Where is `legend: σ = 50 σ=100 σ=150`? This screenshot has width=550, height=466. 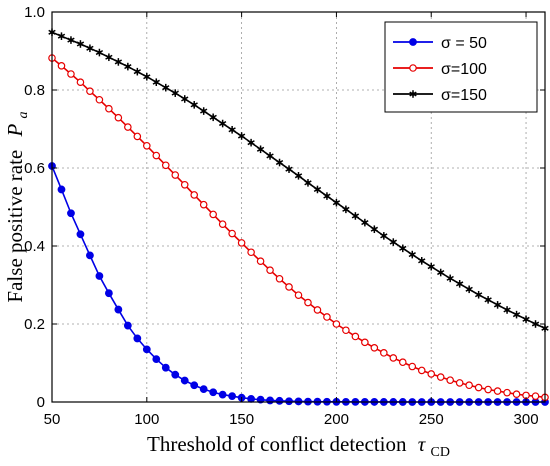 legend: σ = 50 σ=100 σ=150 is located at coordinates (461, 67).